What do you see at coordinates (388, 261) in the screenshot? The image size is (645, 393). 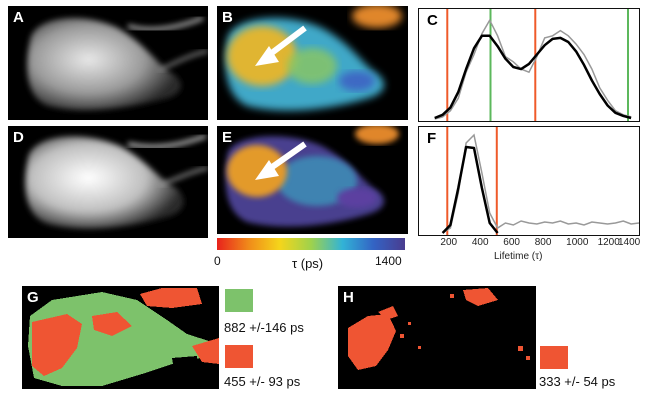 I see `colorbar-max-label: 1400` at bounding box center [388, 261].